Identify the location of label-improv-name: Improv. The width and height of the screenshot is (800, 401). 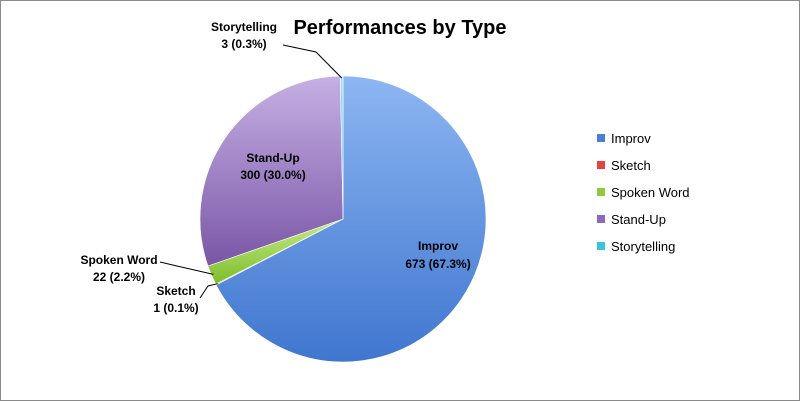
(438, 246).